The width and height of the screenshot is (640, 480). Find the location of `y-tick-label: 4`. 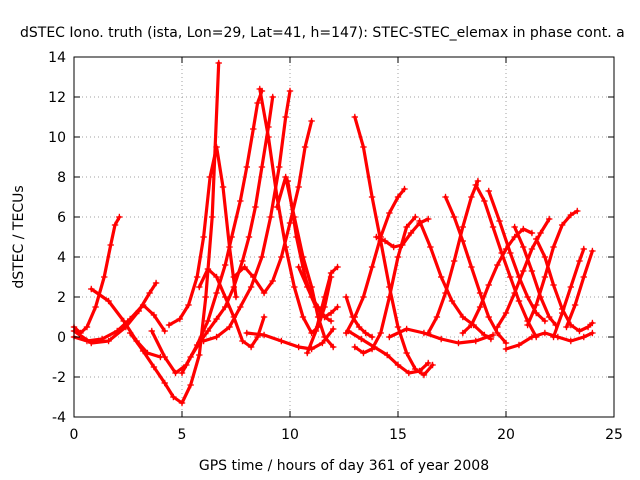

y-tick-label: 4 is located at coordinates (61, 258).